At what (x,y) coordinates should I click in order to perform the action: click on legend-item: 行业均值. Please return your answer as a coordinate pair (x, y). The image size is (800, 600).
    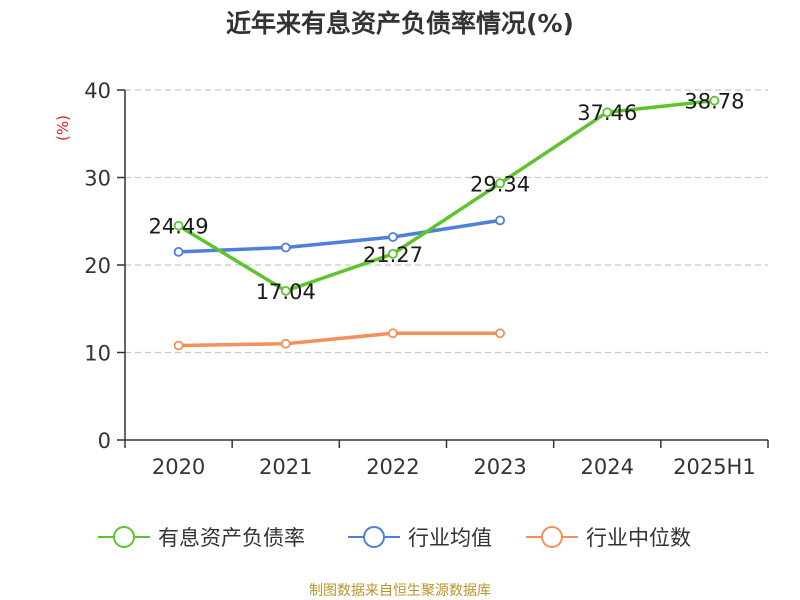
    Looking at the image, I should click on (420, 537).